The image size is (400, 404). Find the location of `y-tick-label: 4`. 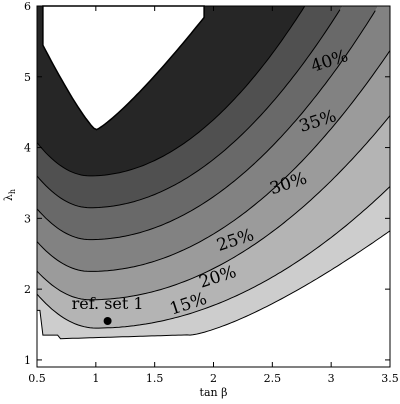

y-tick-label: 4 is located at coordinates (27, 148).